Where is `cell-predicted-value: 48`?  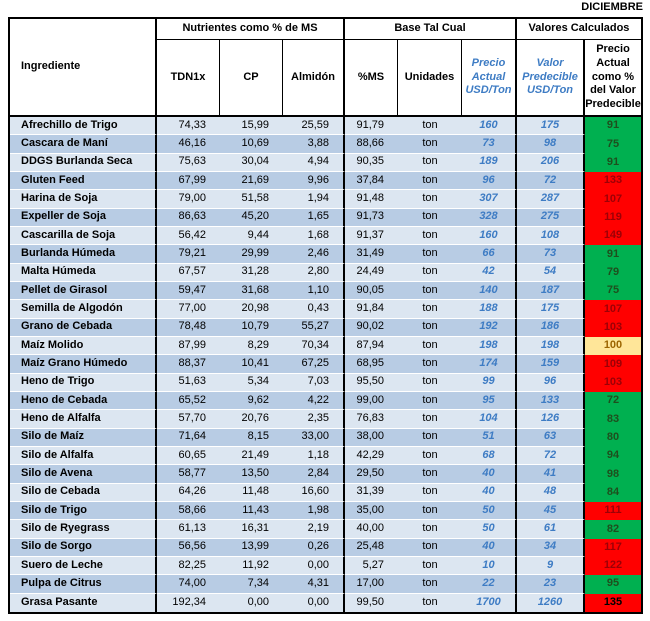 cell-predicted-value: 48 is located at coordinates (551, 492).